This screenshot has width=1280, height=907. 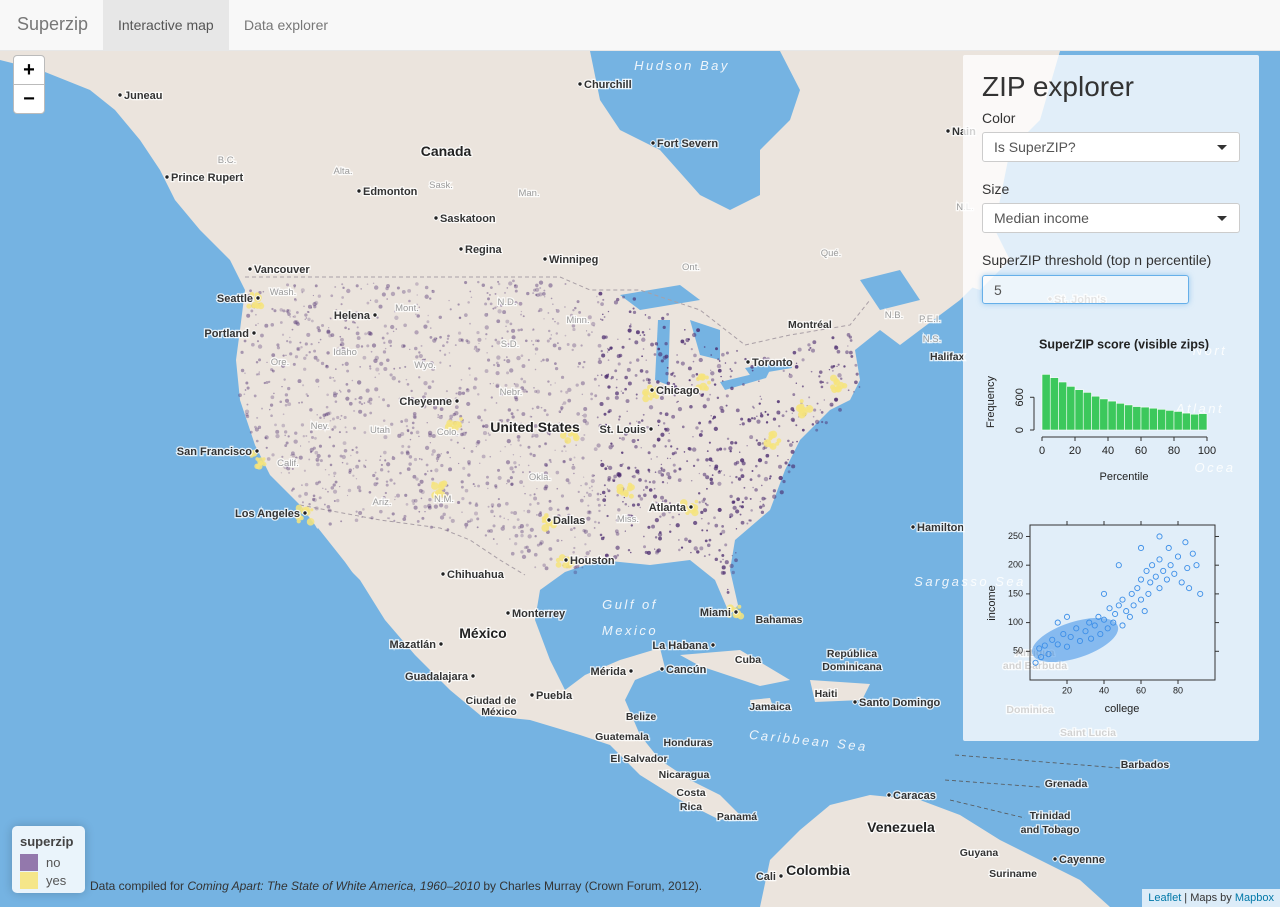 I want to click on water-label: Gulf of, so click(x=630, y=604).